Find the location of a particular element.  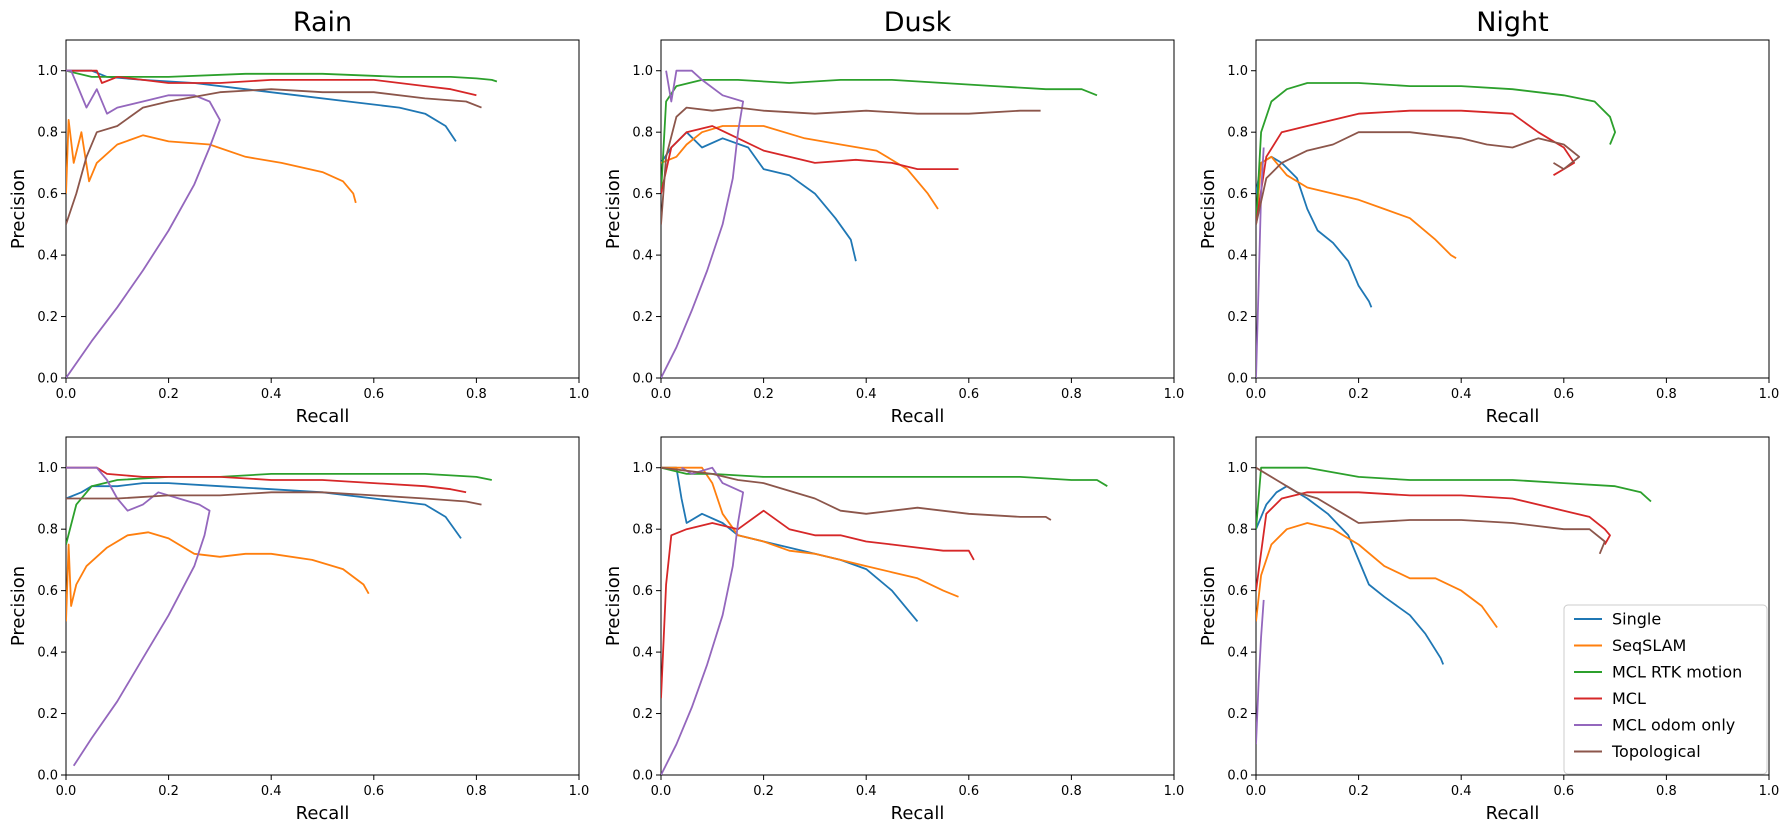

panel-title: Rain is located at coordinates (322, 22).